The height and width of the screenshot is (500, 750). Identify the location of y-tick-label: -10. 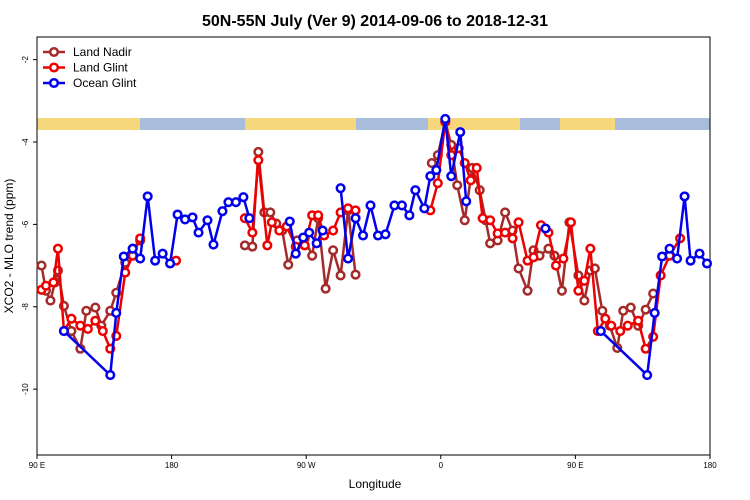
(25, 389).